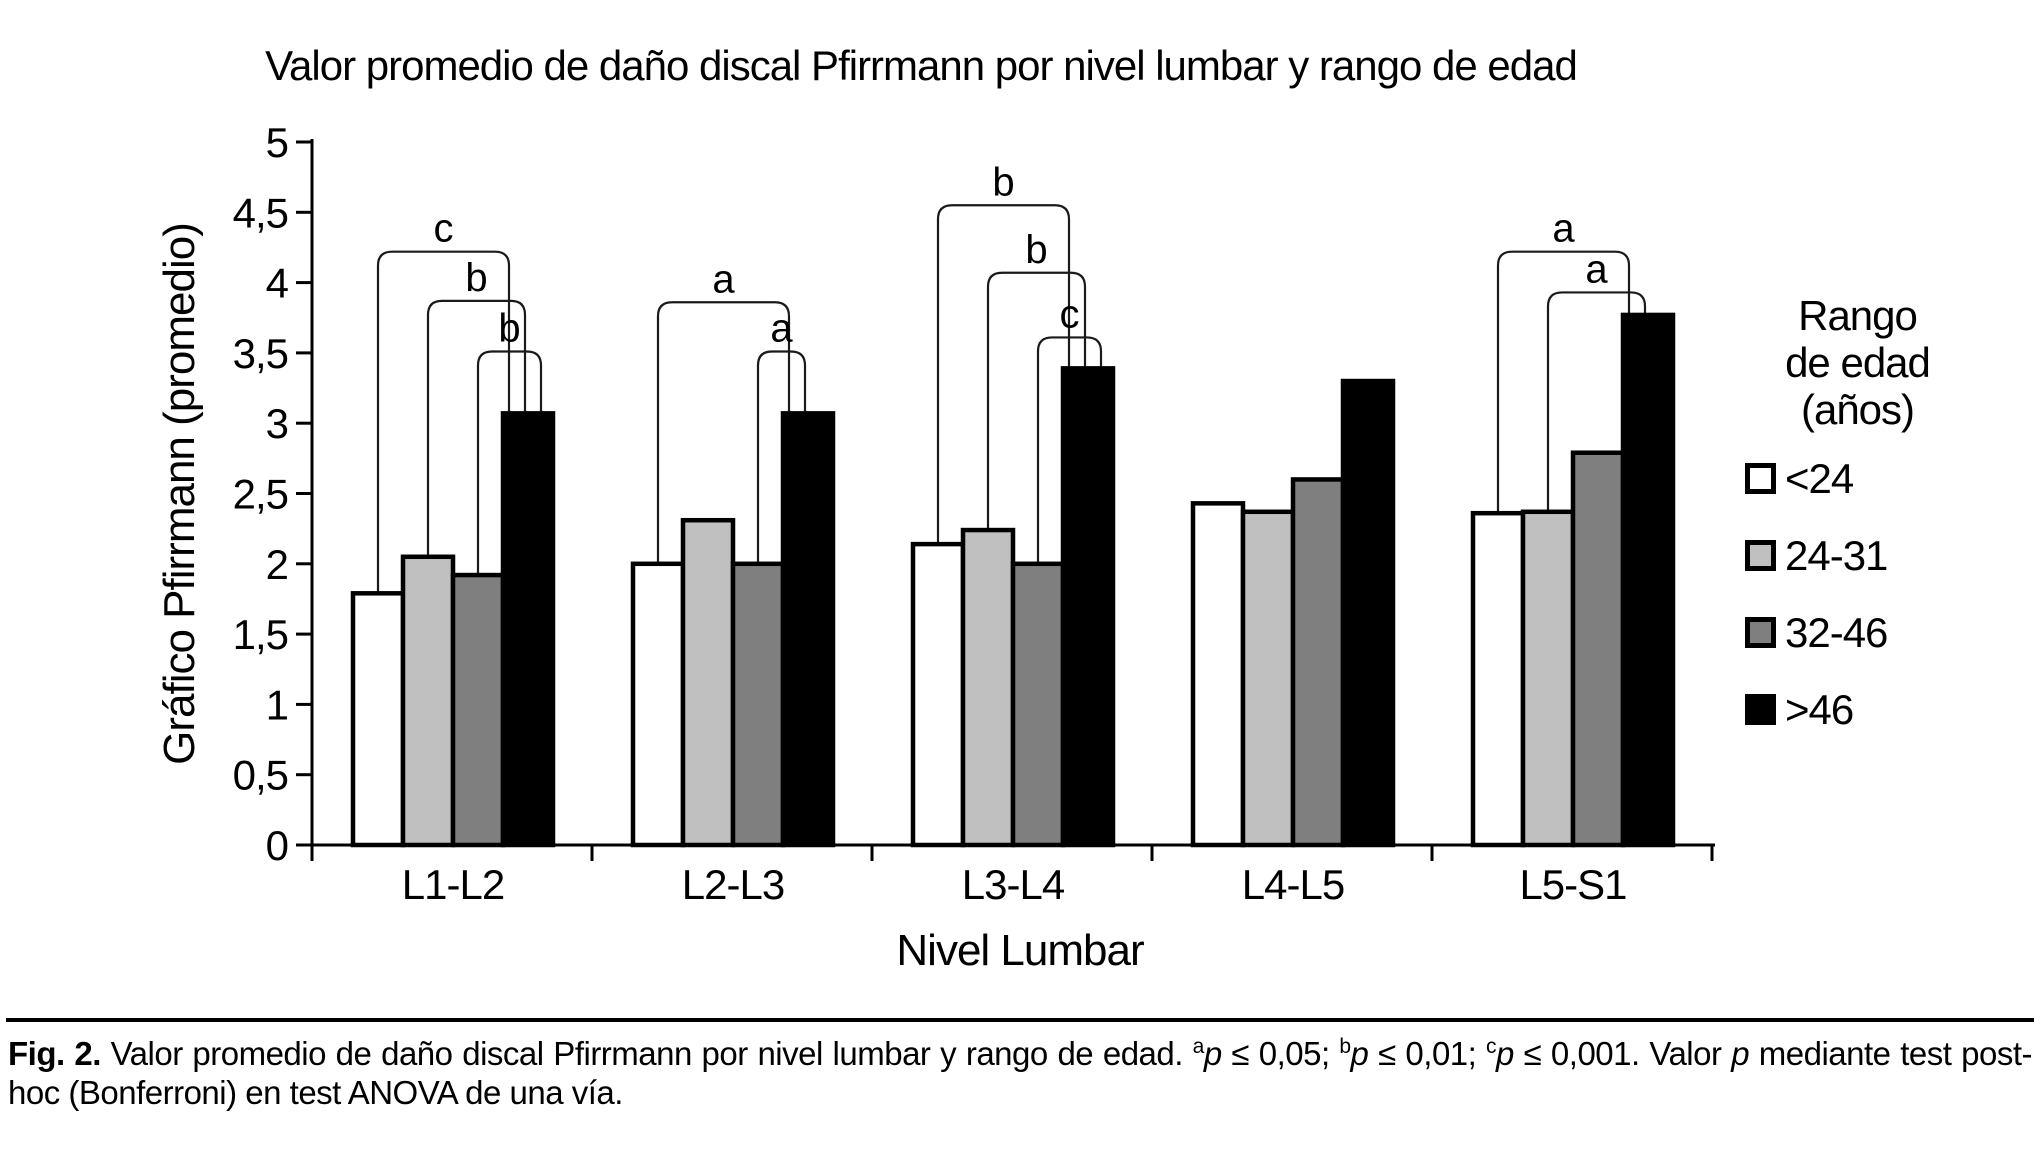  I want to click on legend-item-label: >46, so click(1819, 709).